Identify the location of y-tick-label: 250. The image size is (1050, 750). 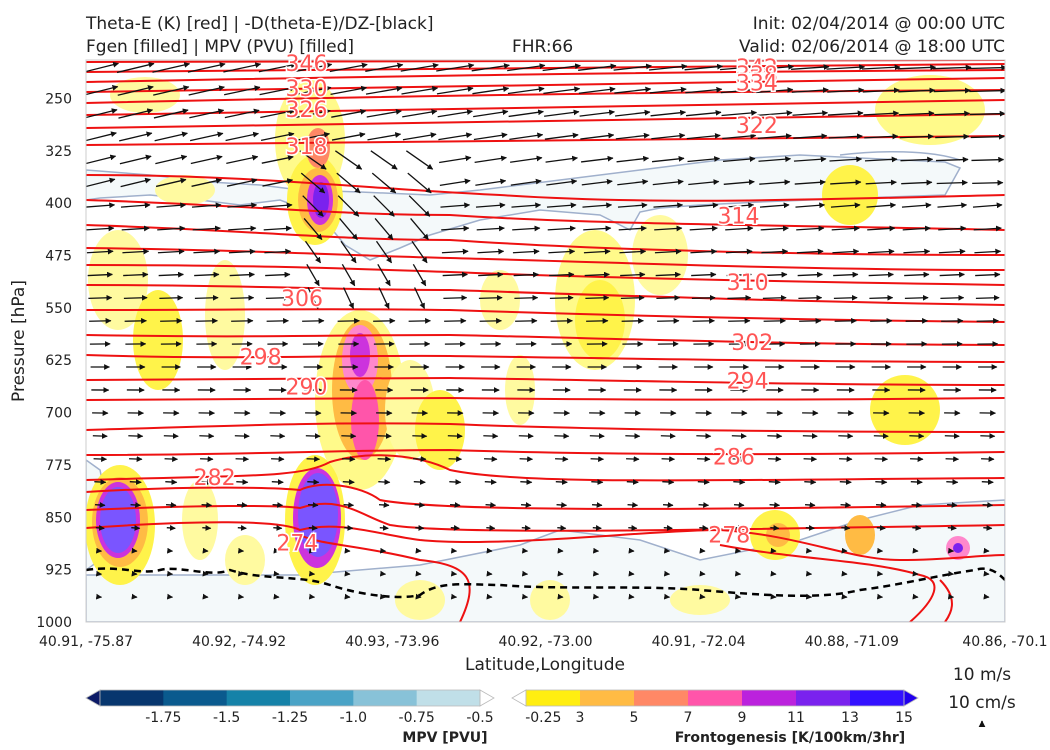
(58, 99).